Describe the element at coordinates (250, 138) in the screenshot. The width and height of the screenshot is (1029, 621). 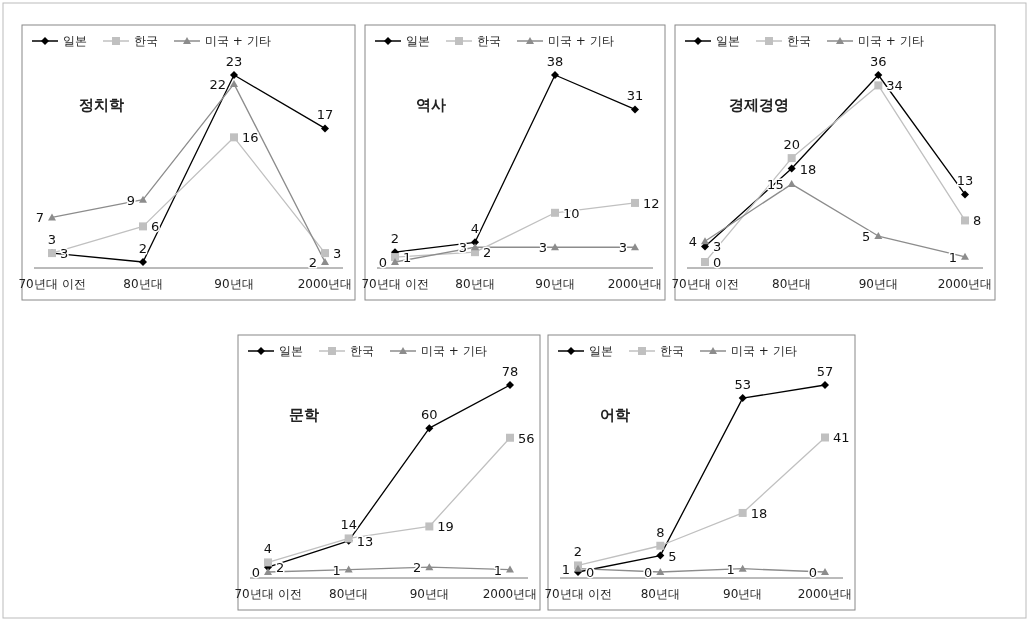
I see `data-label: 16` at that location.